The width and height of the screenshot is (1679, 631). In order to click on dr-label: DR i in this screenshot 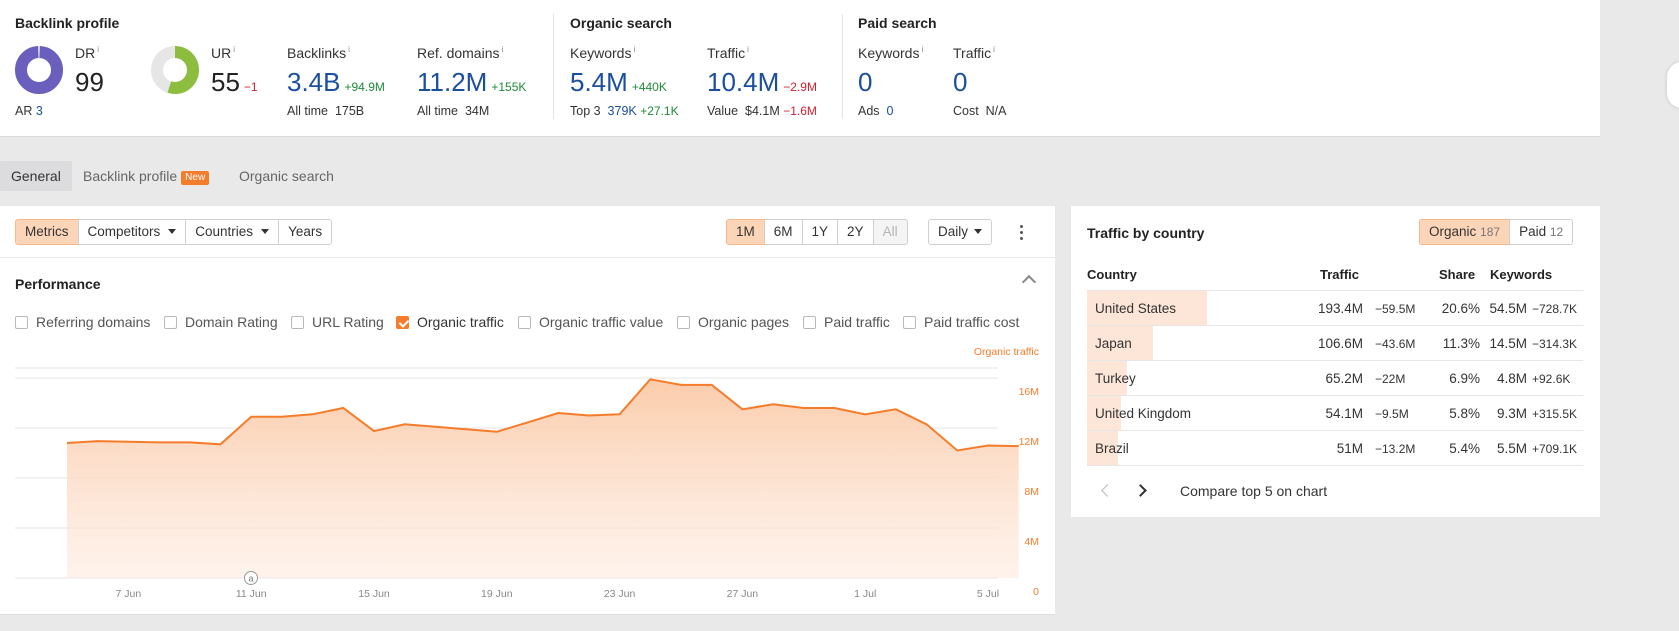, I will do `click(87, 53)`.